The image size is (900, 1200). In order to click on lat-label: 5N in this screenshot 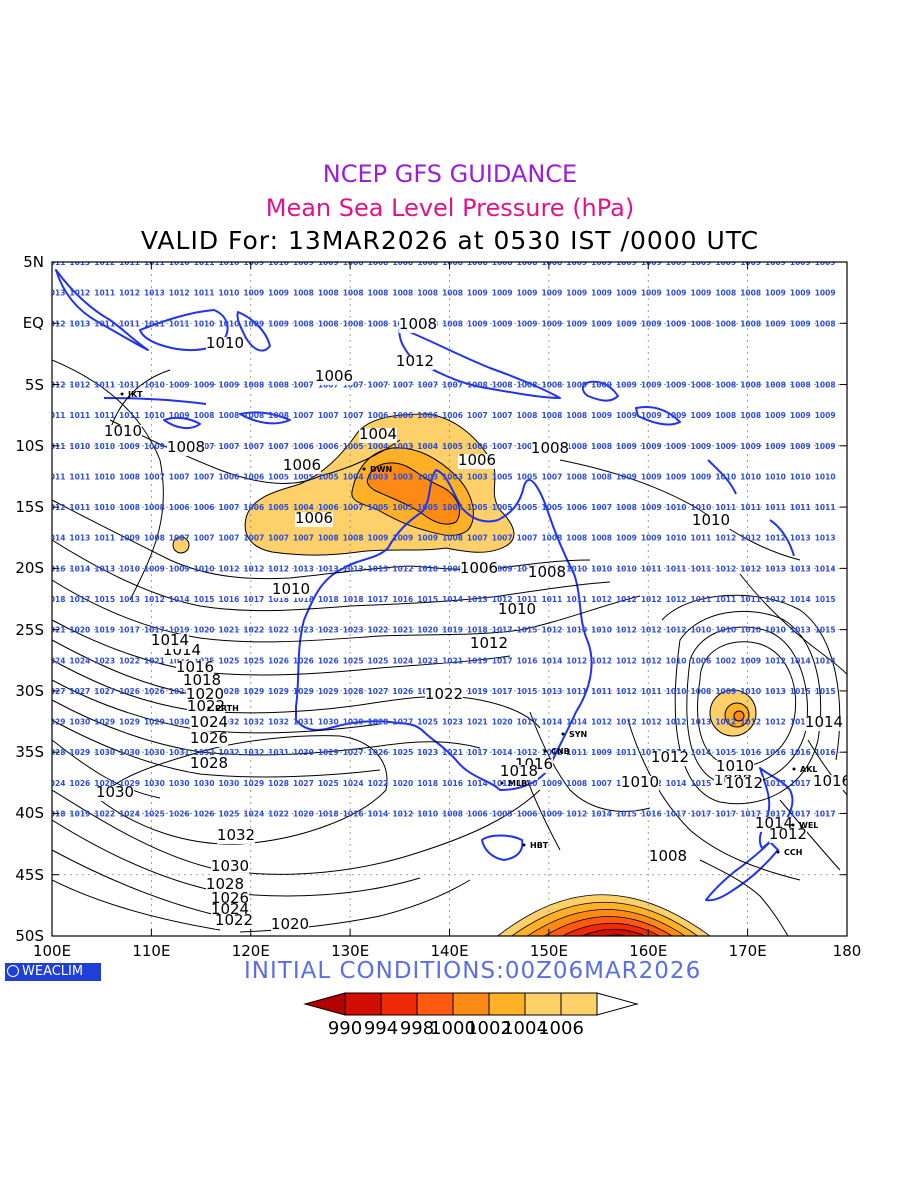, I will do `click(33, 262)`.